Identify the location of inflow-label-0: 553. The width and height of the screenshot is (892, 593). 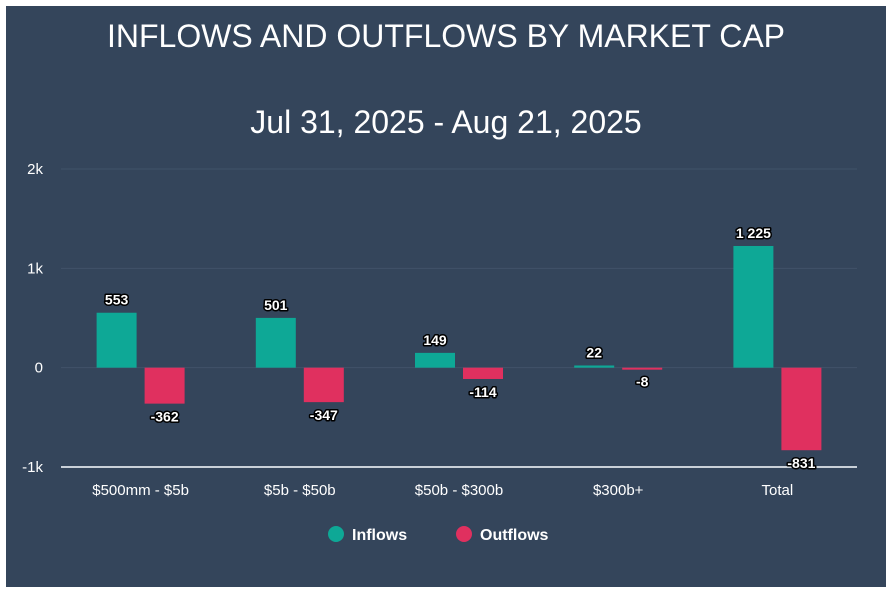
(117, 300).